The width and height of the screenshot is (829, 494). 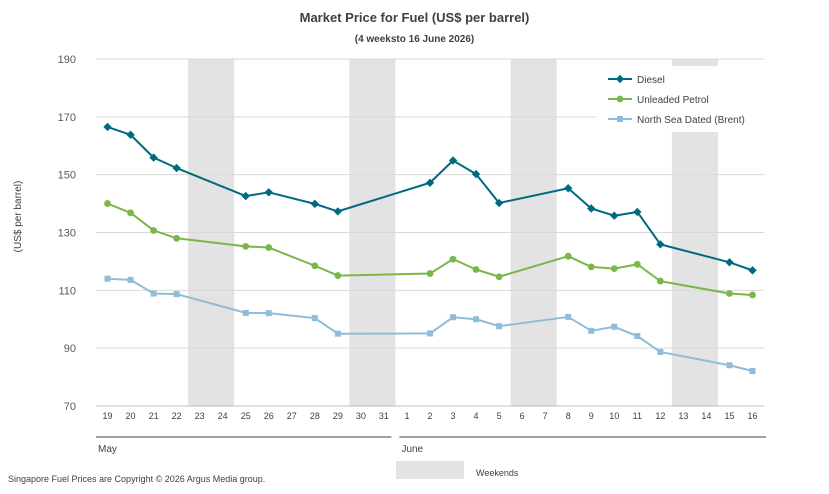 I want to click on month-label: May, so click(x=107, y=449).